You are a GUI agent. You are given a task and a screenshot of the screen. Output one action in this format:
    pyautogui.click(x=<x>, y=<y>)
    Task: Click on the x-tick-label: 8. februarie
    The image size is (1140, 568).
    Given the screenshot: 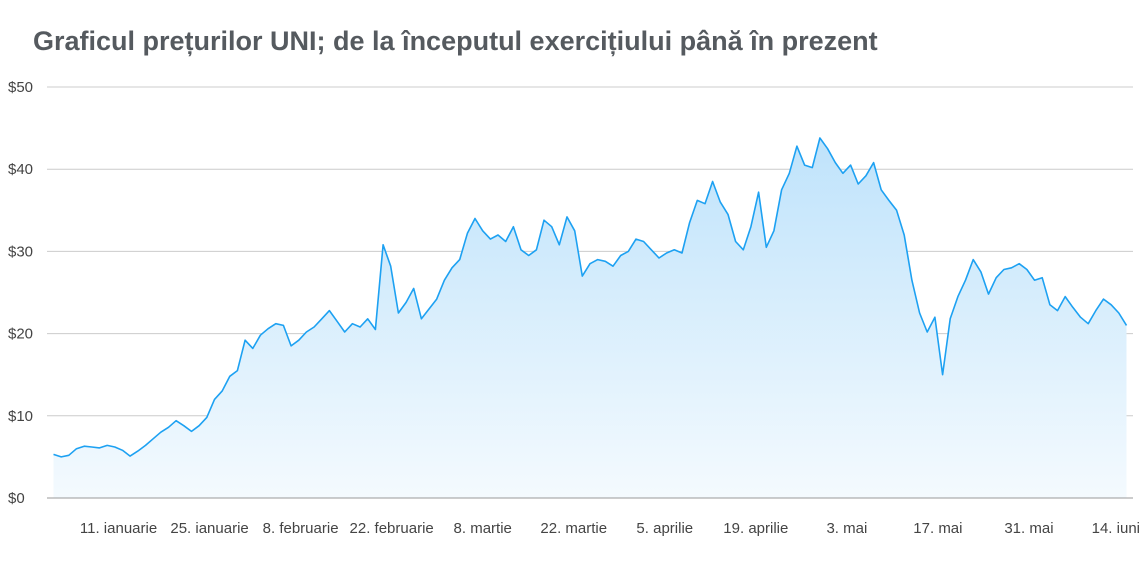 What is the action you would take?
    pyautogui.click(x=301, y=528)
    